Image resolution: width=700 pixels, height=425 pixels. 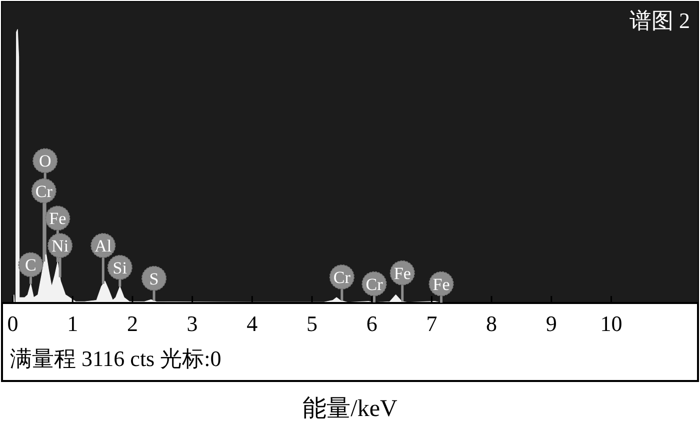 I want to click on x-tick-label: 7, so click(x=432, y=323).